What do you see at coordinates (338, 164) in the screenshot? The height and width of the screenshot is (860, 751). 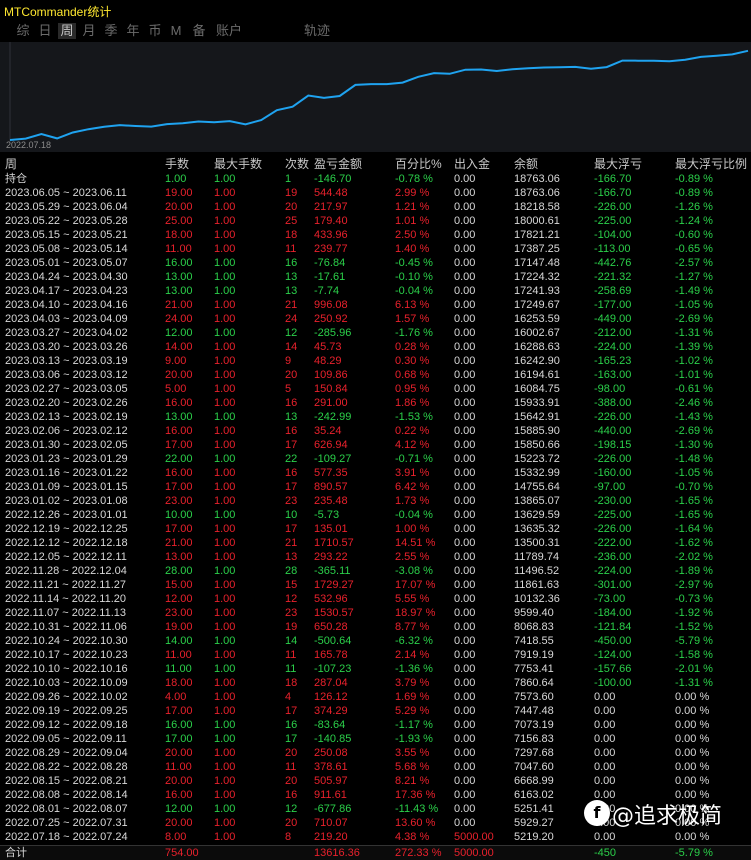 I see `col-header-pnl: 盈亏金额` at bounding box center [338, 164].